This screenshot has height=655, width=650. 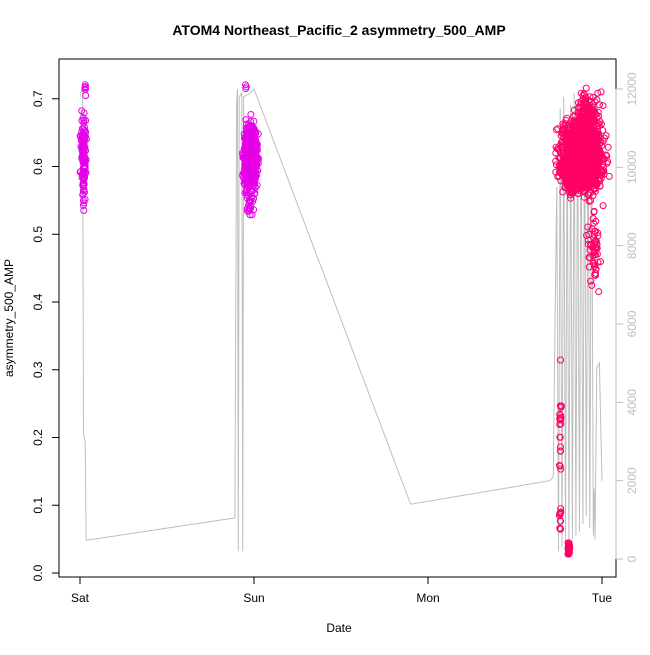 What do you see at coordinates (38, 98) in the screenshot?
I see `y-tick-label: 0.7` at bounding box center [38, 98].